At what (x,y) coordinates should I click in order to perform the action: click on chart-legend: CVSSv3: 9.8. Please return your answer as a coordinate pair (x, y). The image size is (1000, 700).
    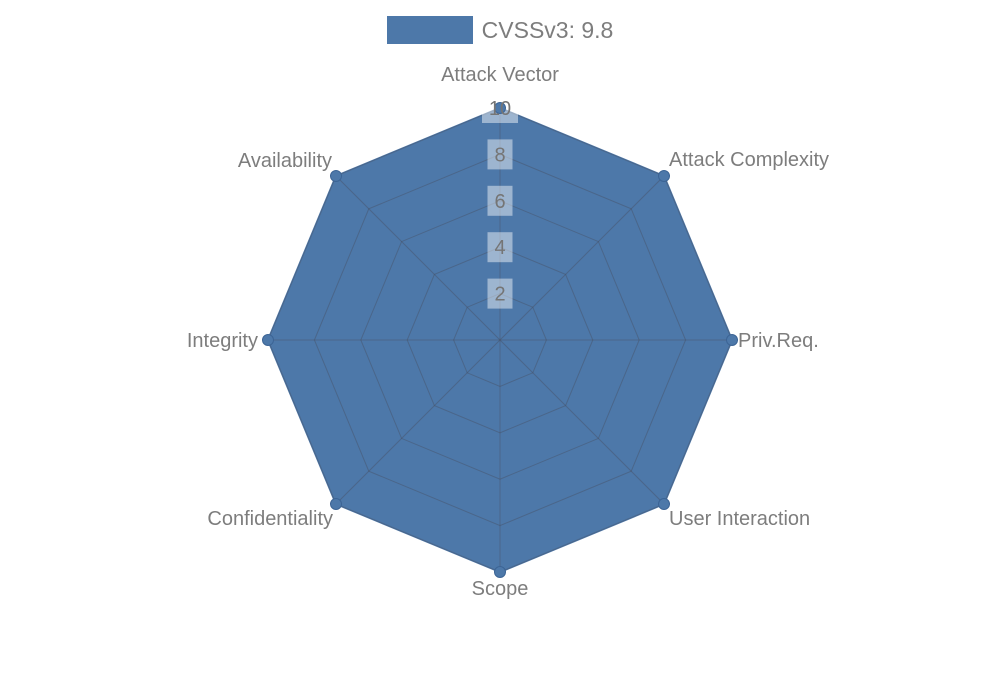
    Looking at the image, I should click on (500, 29).